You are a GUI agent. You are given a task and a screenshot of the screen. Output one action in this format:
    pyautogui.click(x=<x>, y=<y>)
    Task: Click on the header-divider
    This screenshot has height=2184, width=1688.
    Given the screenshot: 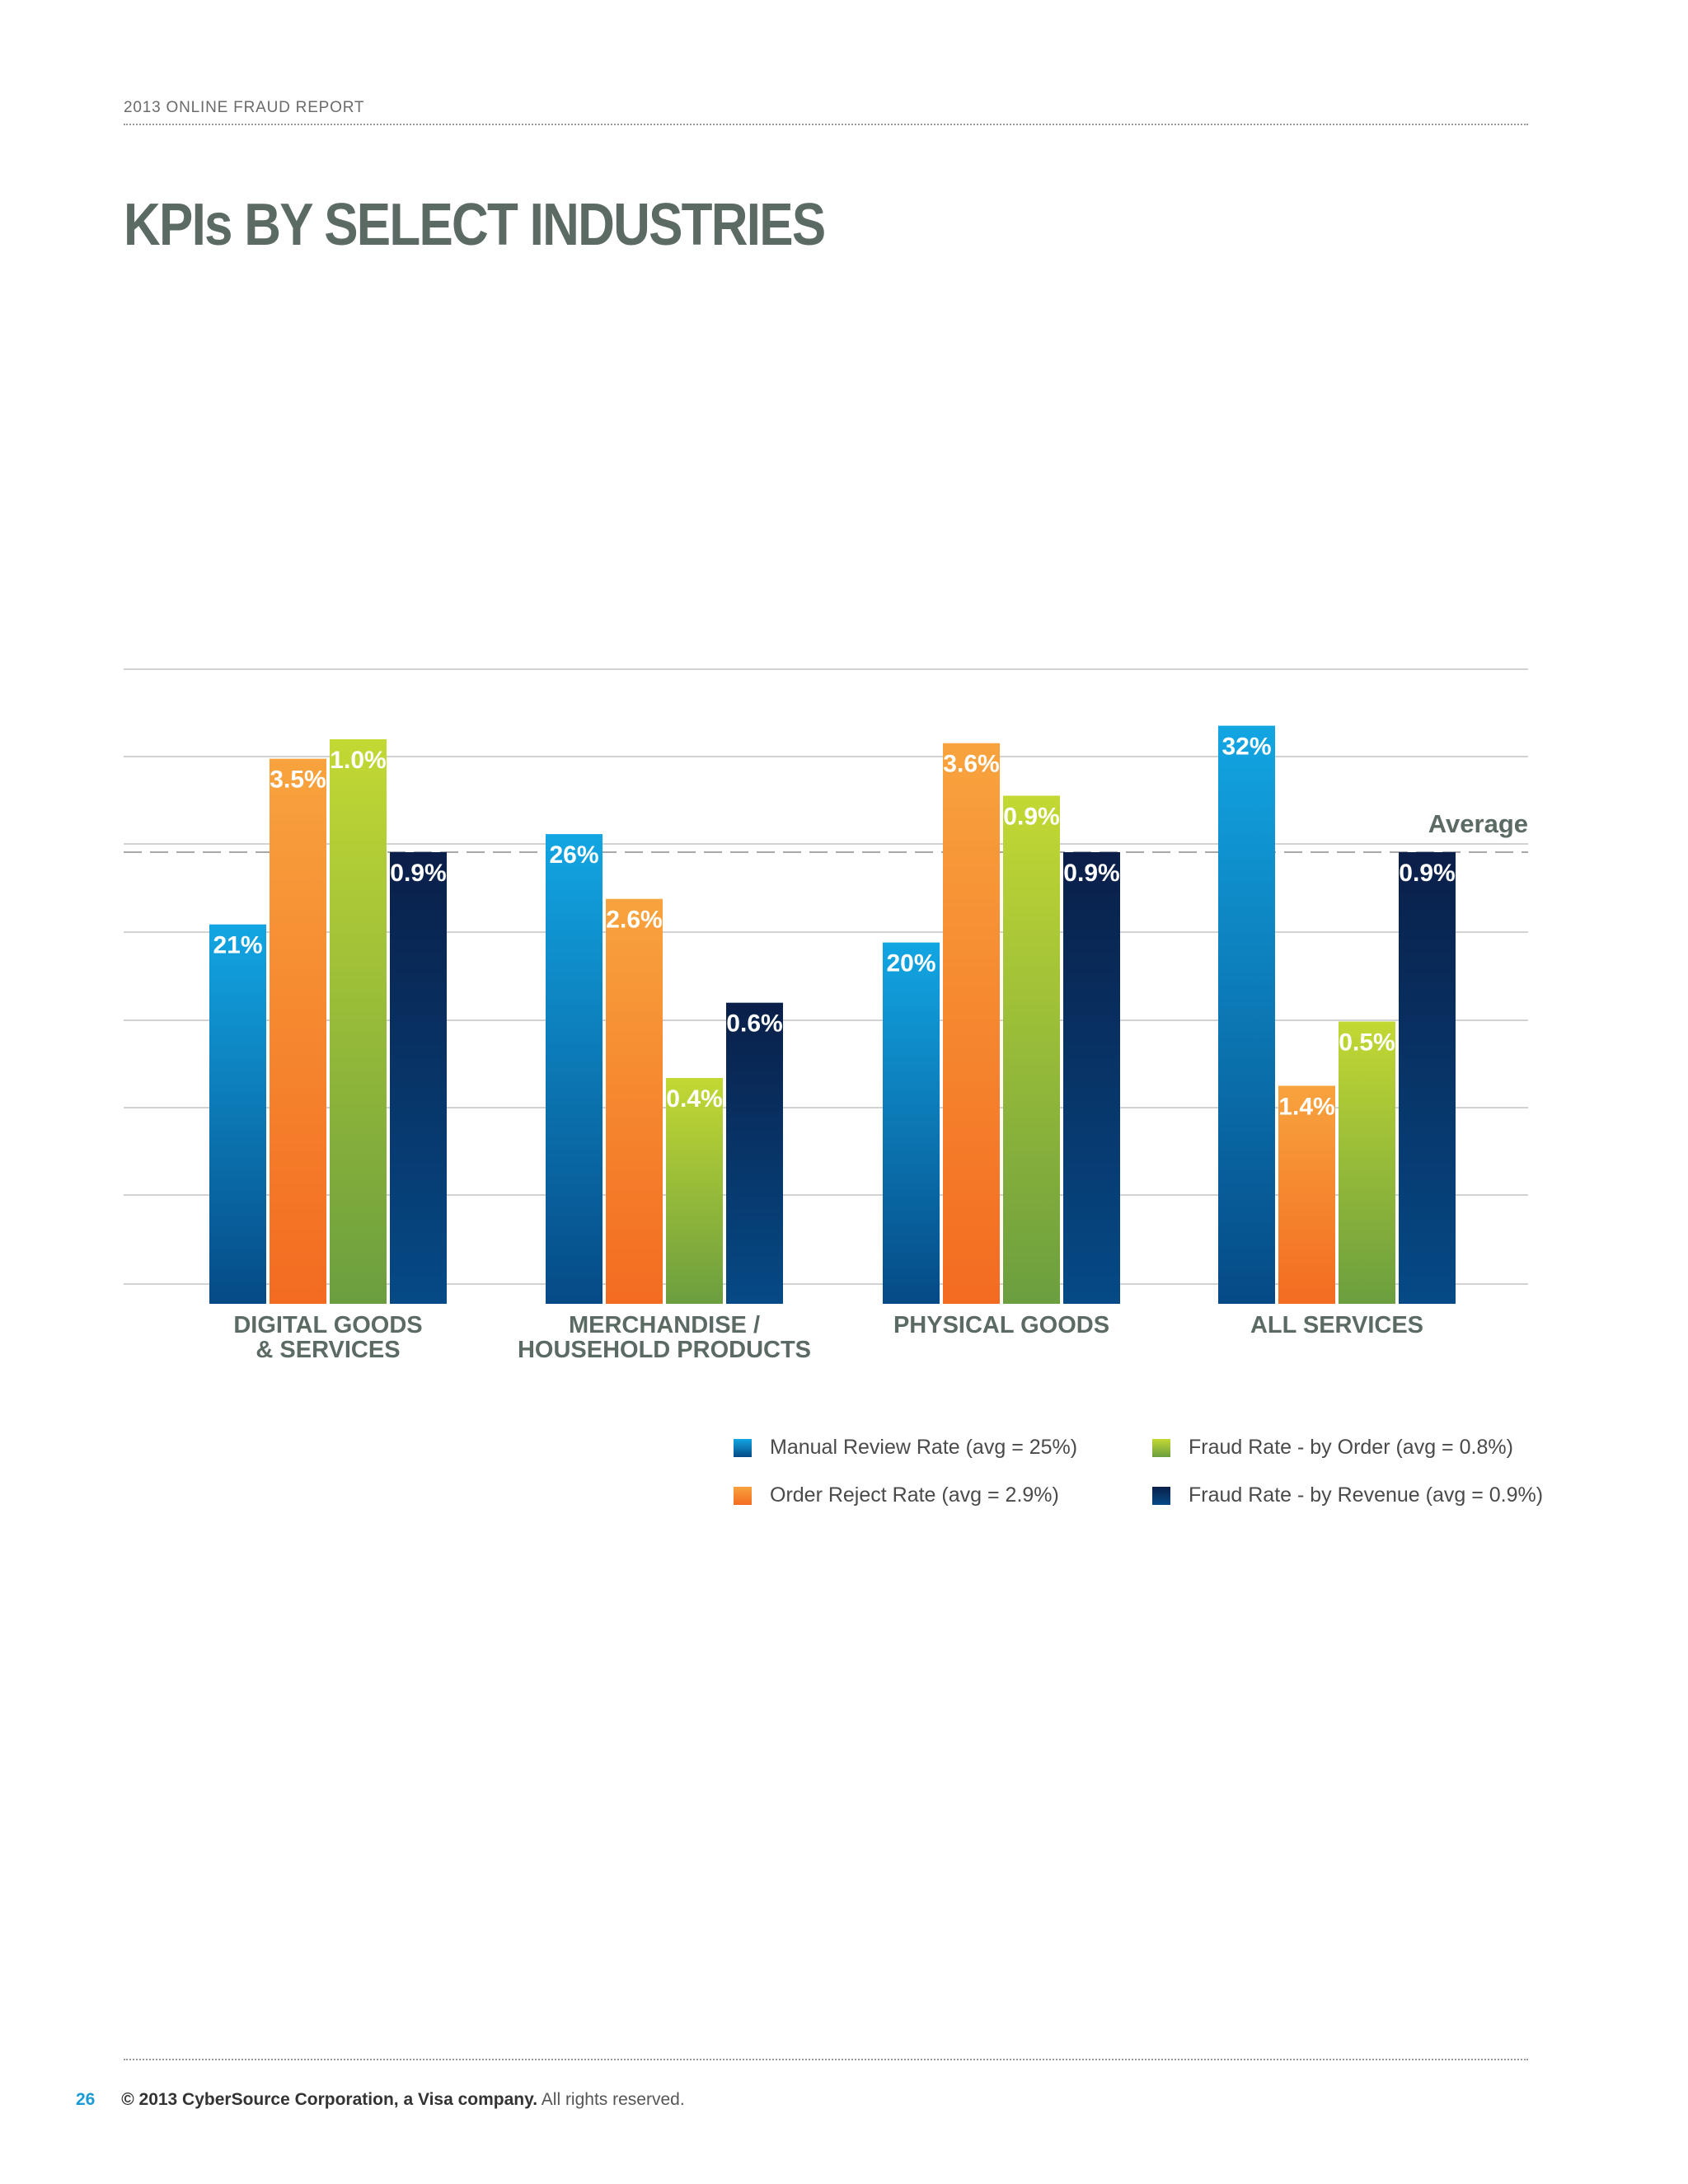 What is the action you would take?
    pyautogui.click(x=826, y=124)
    